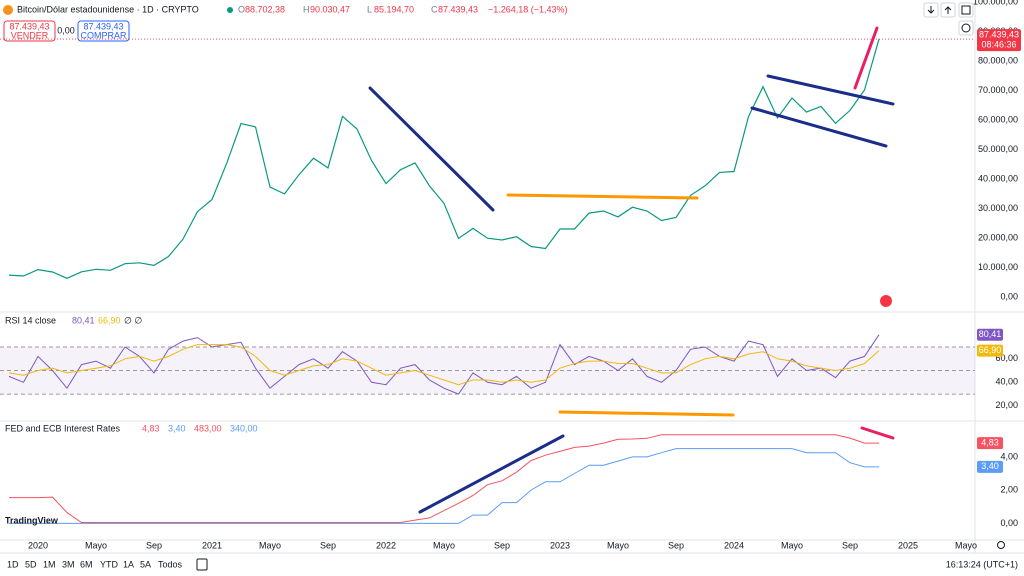  What do you see at coordinates (170, 564) in the screenshot?
I see `range-button: Todos` at bounding box center [170, 564].